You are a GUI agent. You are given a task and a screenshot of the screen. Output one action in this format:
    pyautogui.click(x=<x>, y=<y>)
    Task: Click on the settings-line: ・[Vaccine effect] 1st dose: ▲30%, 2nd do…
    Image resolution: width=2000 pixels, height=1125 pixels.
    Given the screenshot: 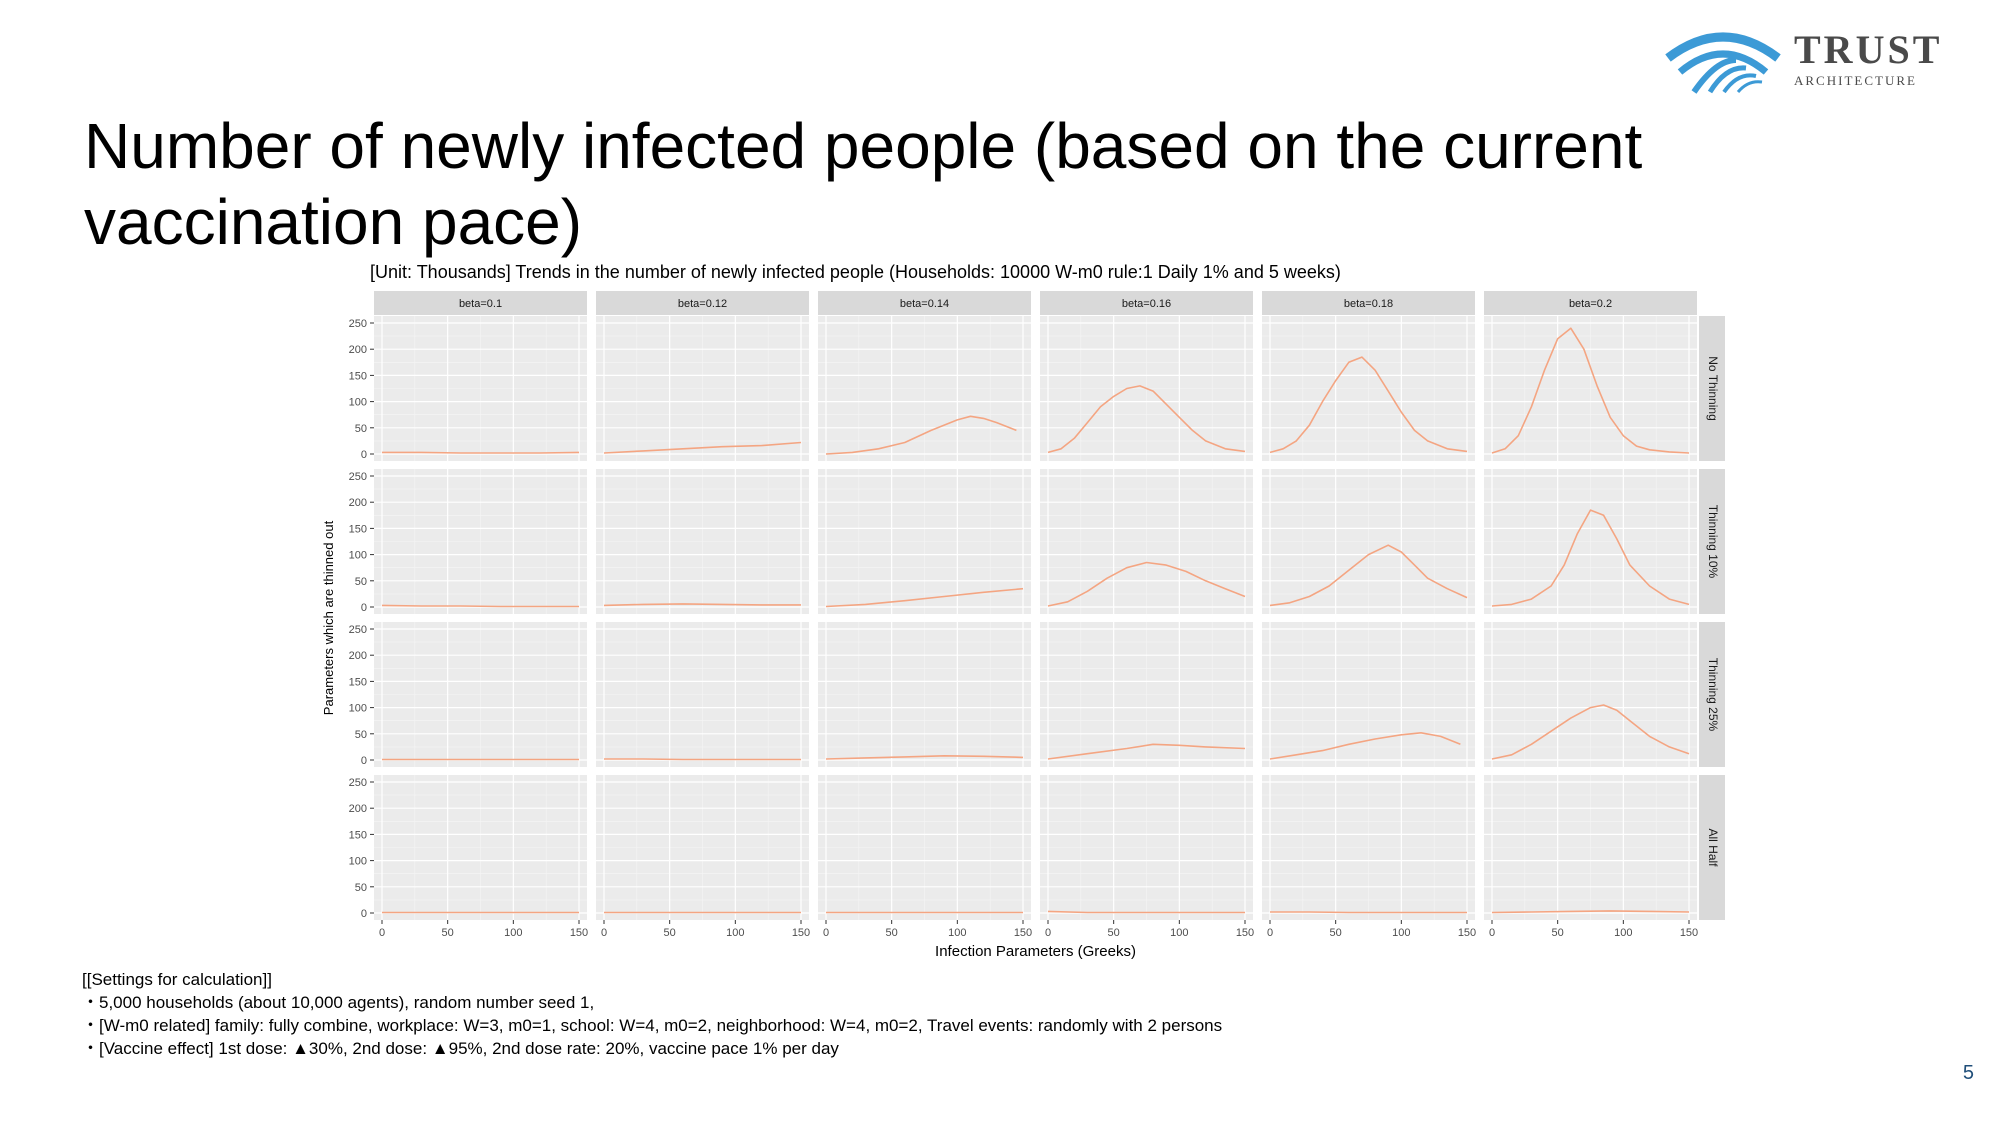 What is the action you would take?
    pyautogui.click(x=460, y=1048)
    